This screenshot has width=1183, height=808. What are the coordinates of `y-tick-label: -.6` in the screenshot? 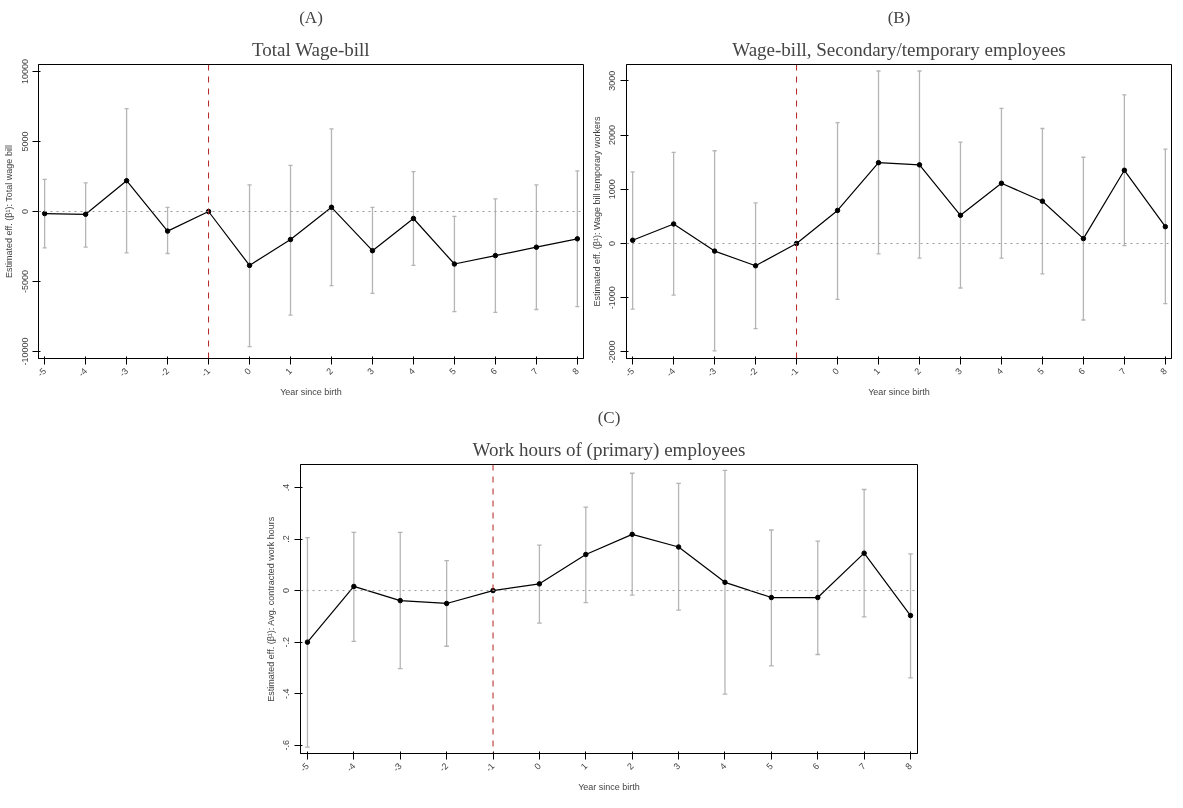 It's located at (286, 745).